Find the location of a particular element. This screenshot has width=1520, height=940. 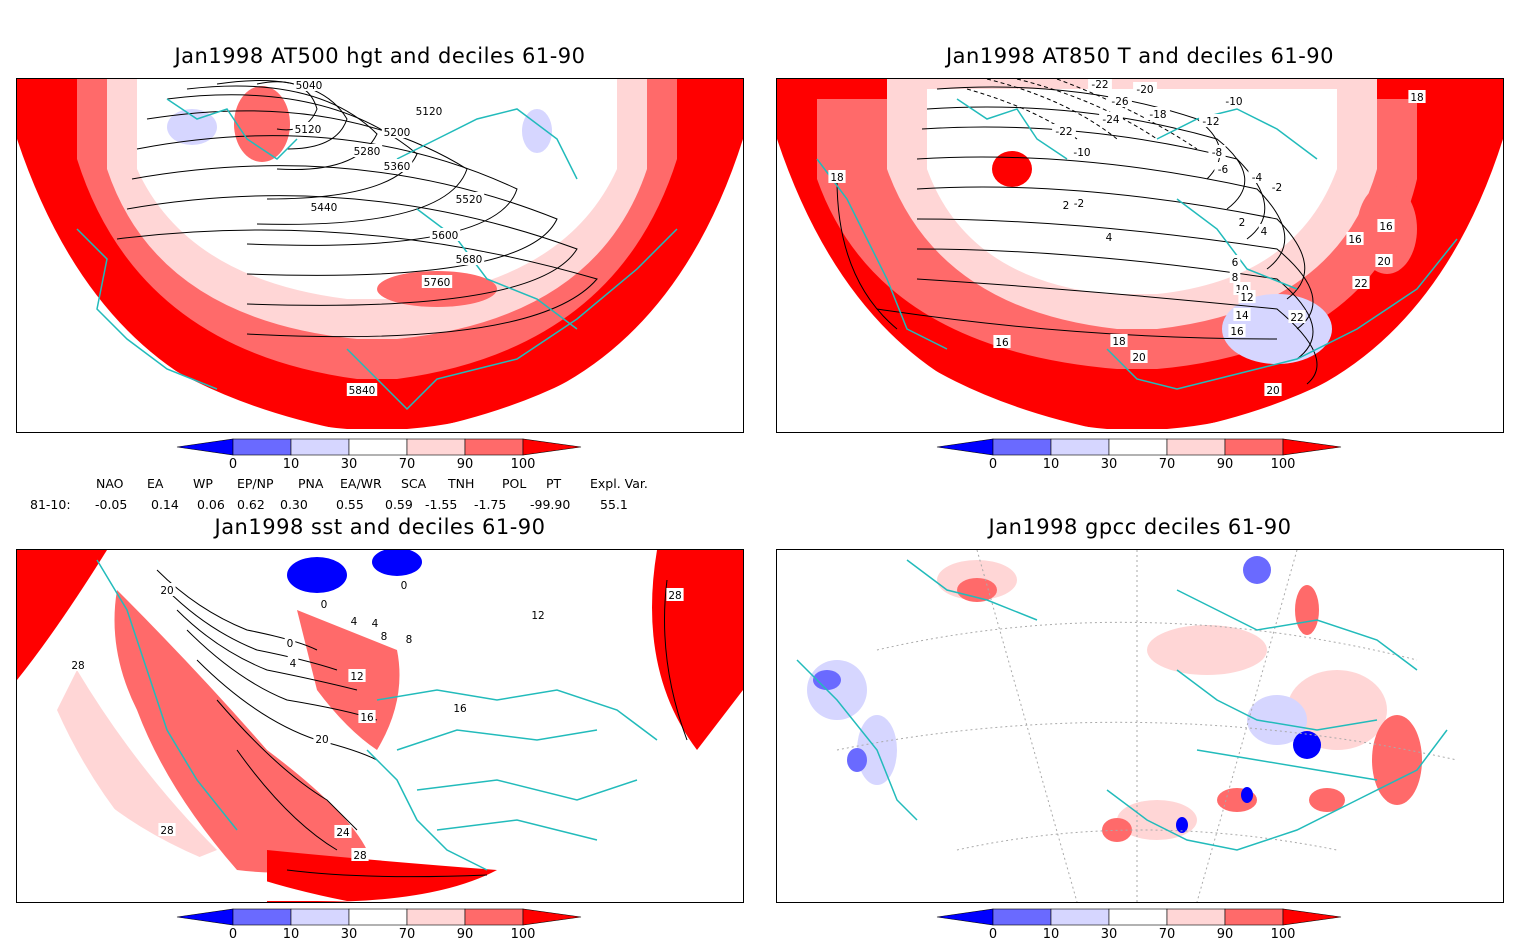

contour-label: 14 is located at coordinates (1242, 316).